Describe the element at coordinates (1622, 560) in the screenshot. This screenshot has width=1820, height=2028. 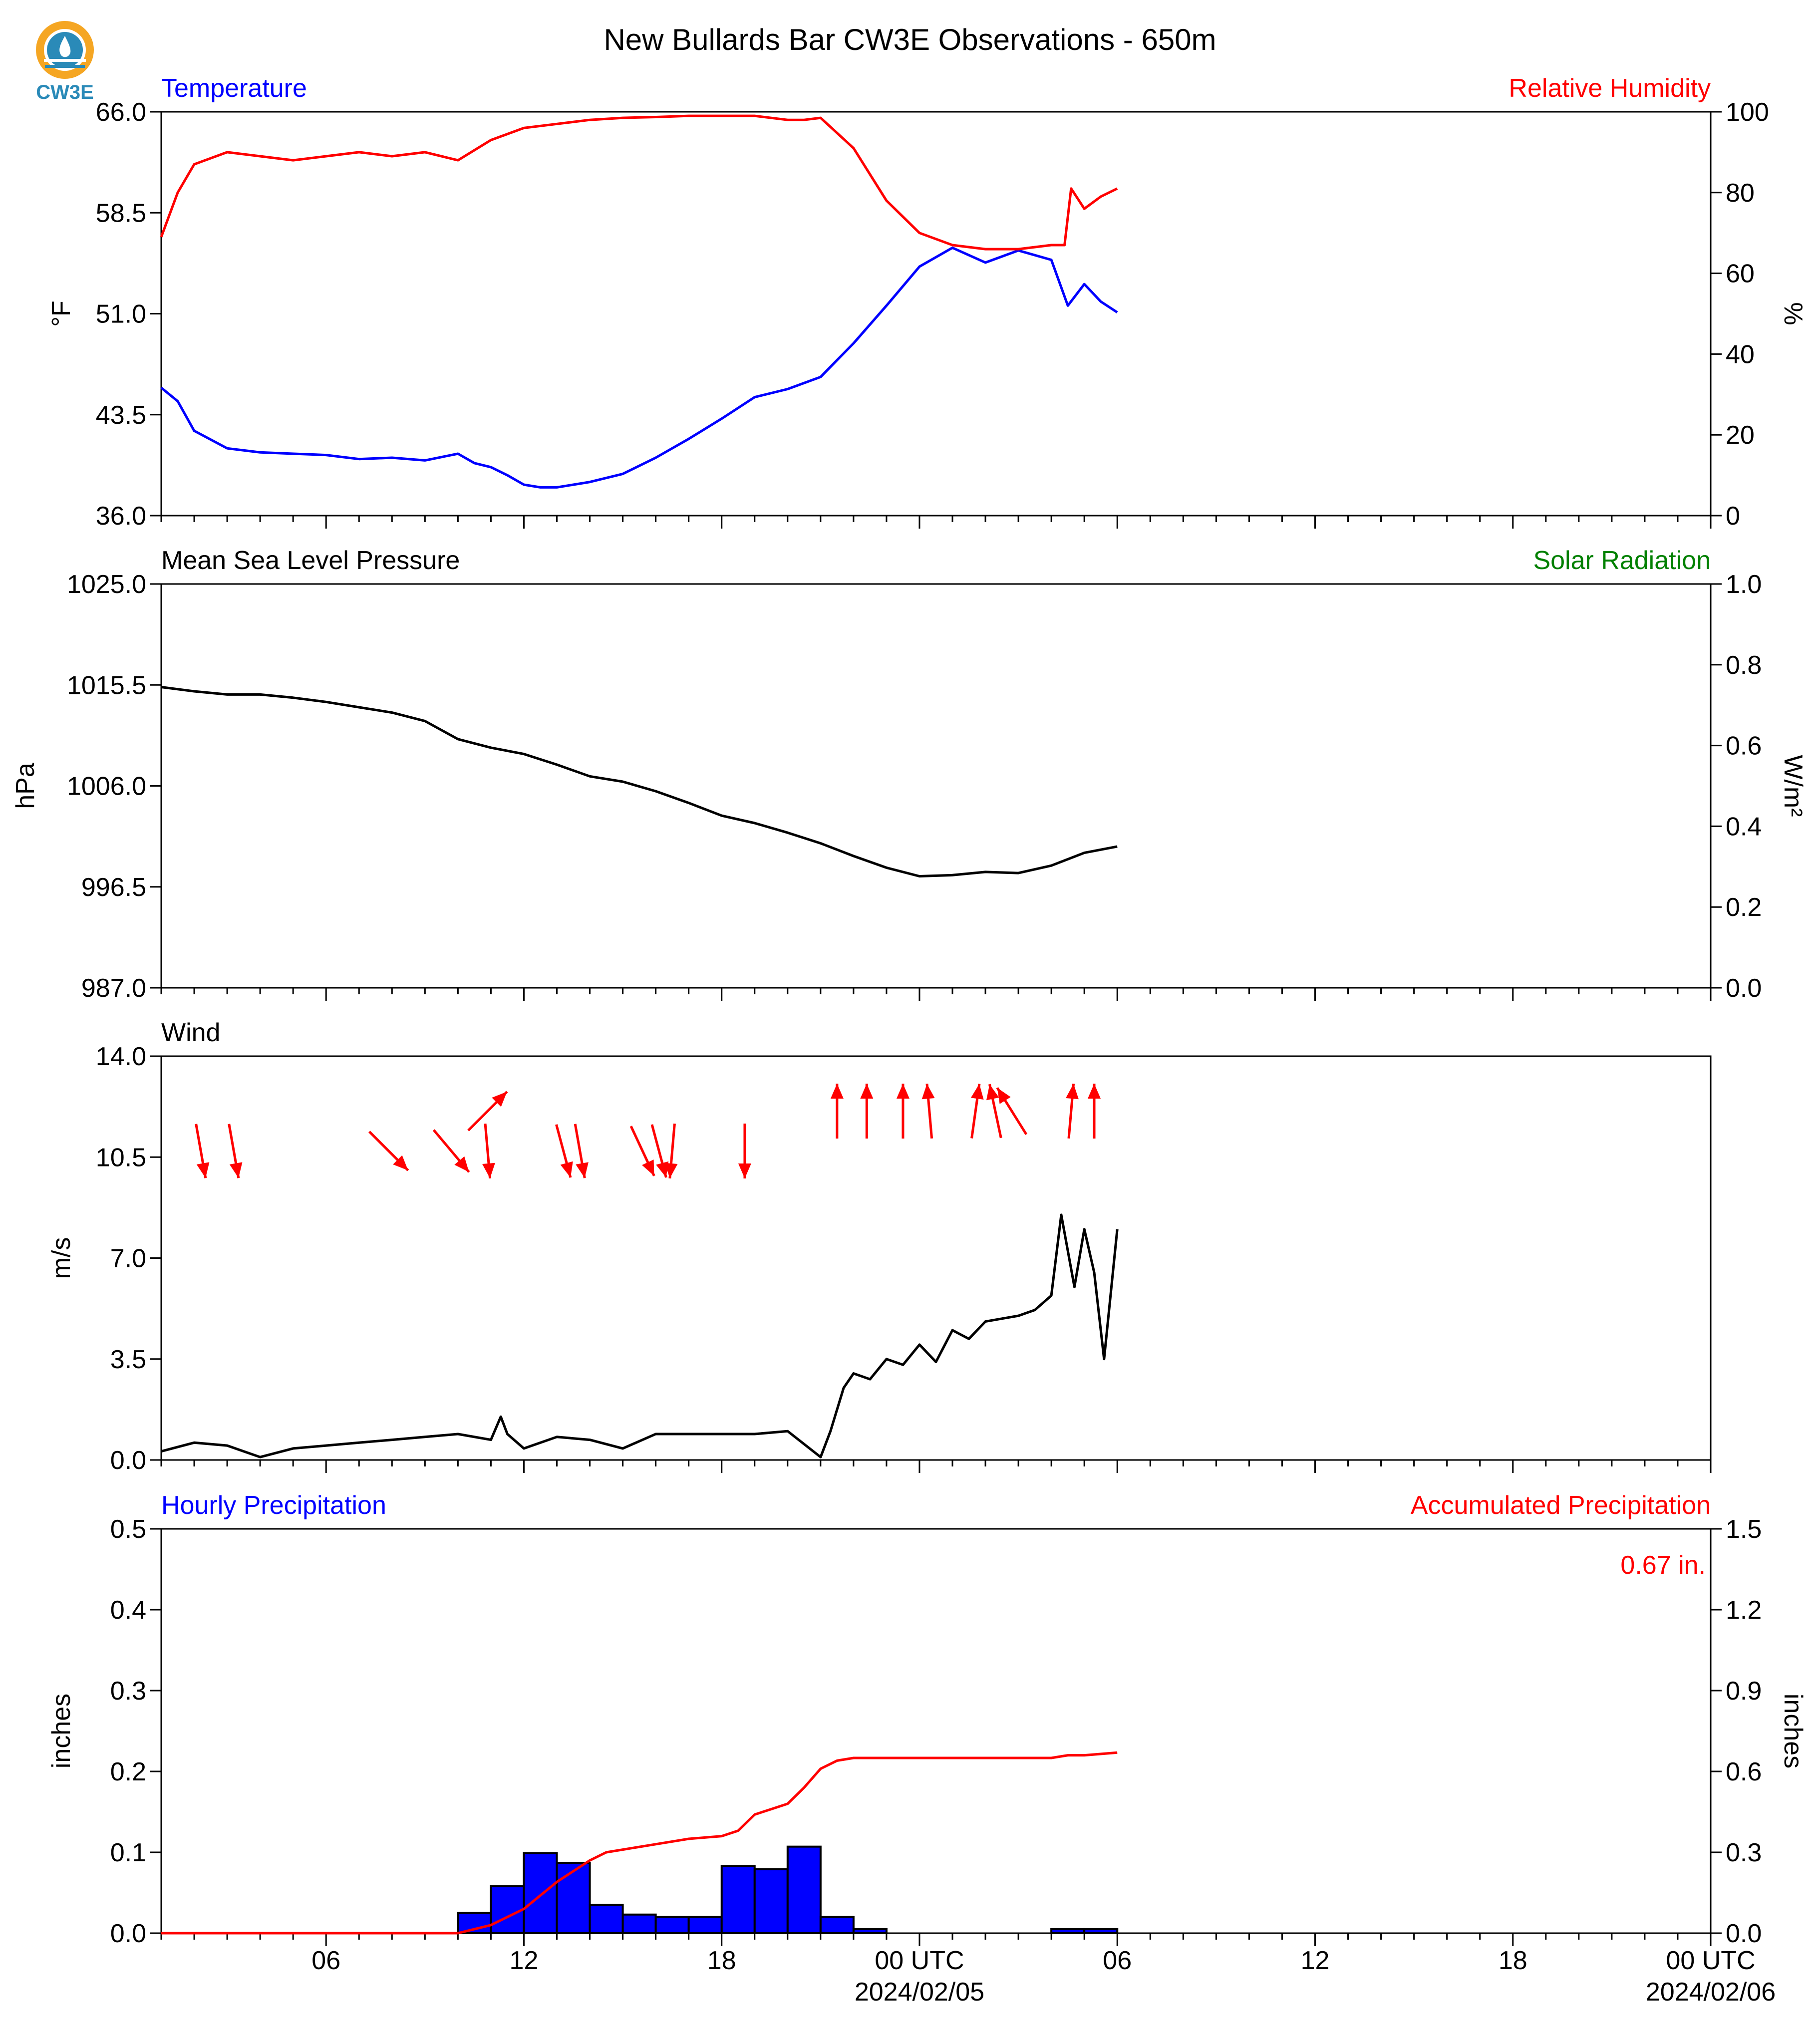
I see `panel-title-right: Solar Radiation` at that location.